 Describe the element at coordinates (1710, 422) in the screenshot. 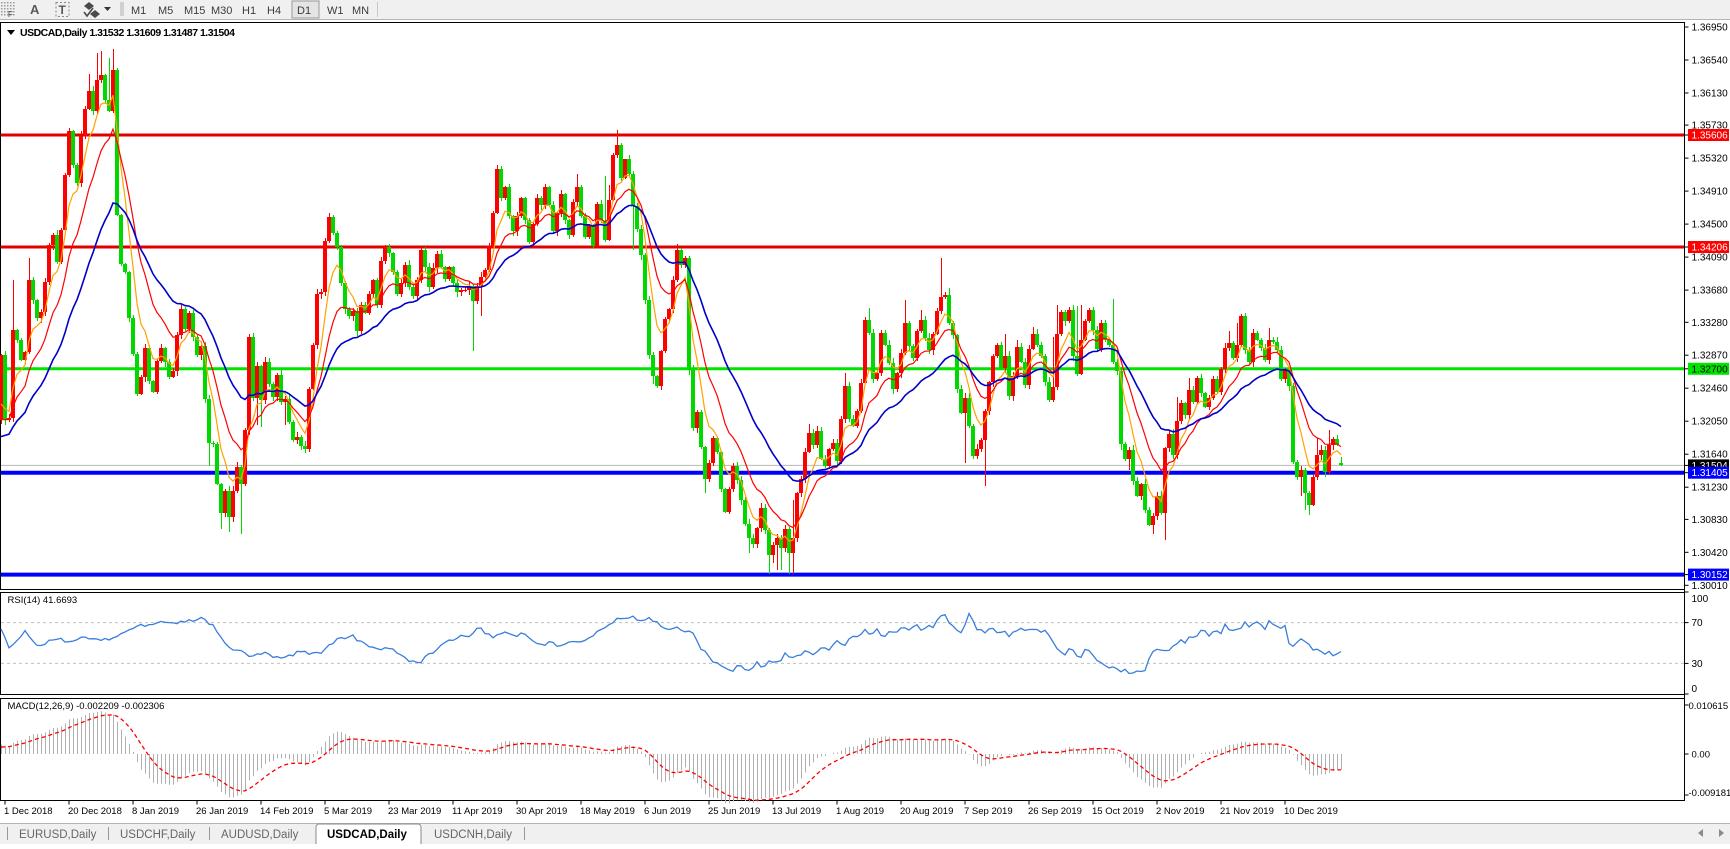

I see `svg-text: 1.32050` at that location.